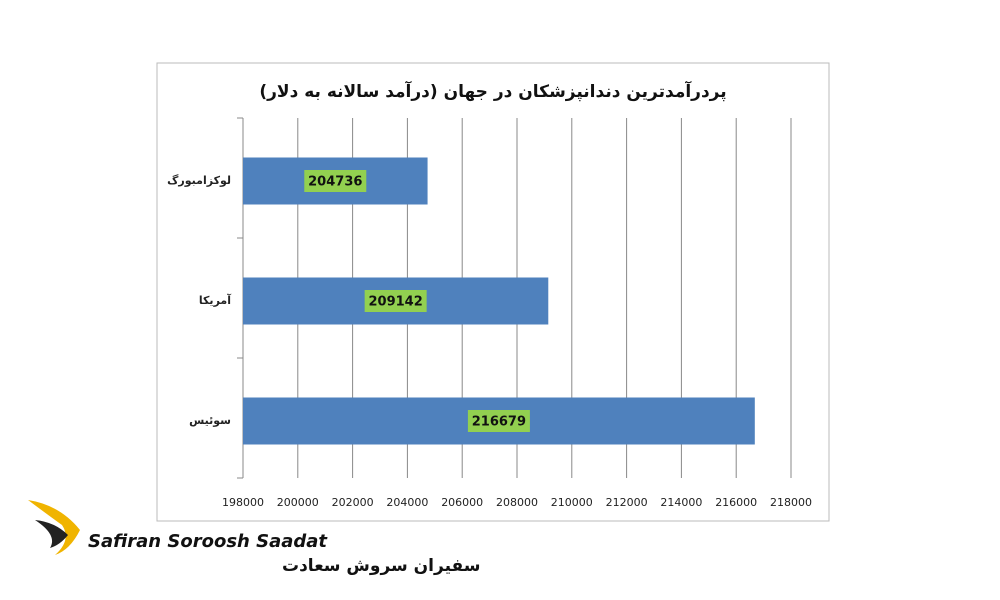 The width and height of the screenshot is (1000, 600). I want to click on y-tick-label: سوئیس, so click(210, 420).